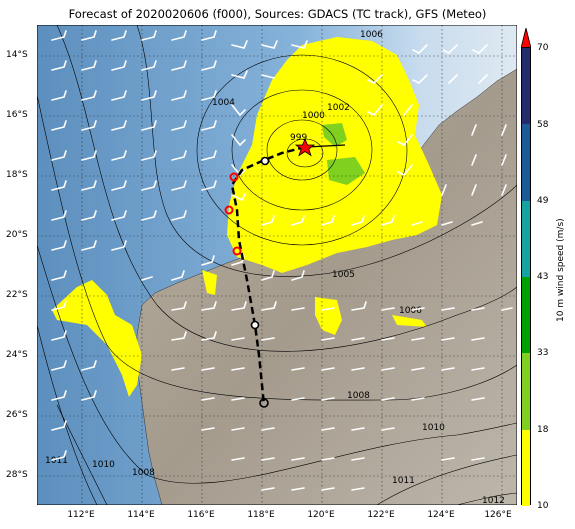  Describe the element at coordinates (334, 135) in the screenshot. I see `wind-zone-green-north` at that location.